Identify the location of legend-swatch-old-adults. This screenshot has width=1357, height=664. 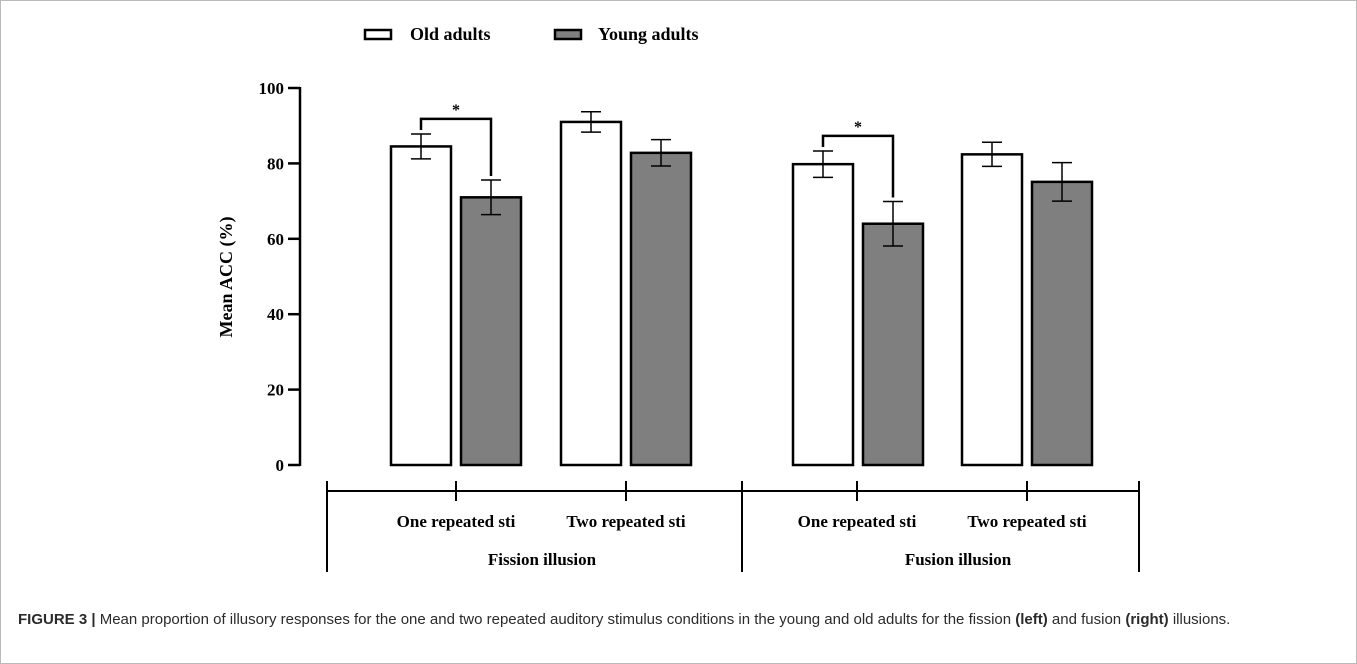
(378, 34).